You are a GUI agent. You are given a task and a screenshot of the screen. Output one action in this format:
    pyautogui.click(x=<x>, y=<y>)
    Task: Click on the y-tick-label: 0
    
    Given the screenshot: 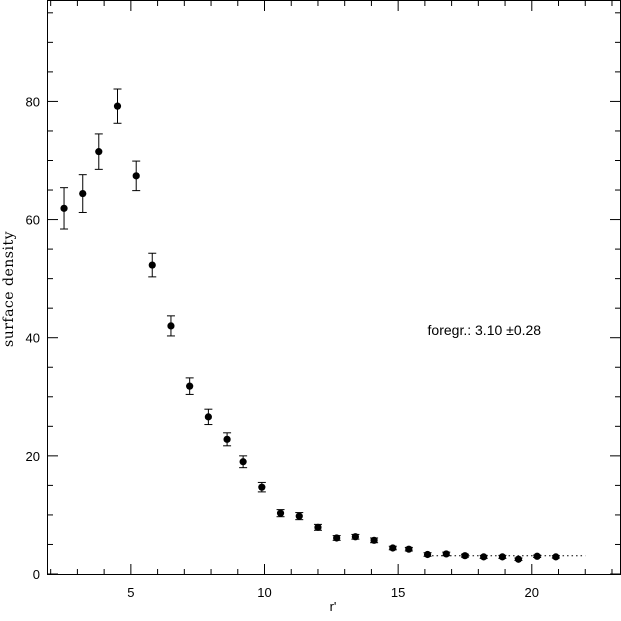 What is the action you would take?
    pyautogui.click(x=36, y=574)
    